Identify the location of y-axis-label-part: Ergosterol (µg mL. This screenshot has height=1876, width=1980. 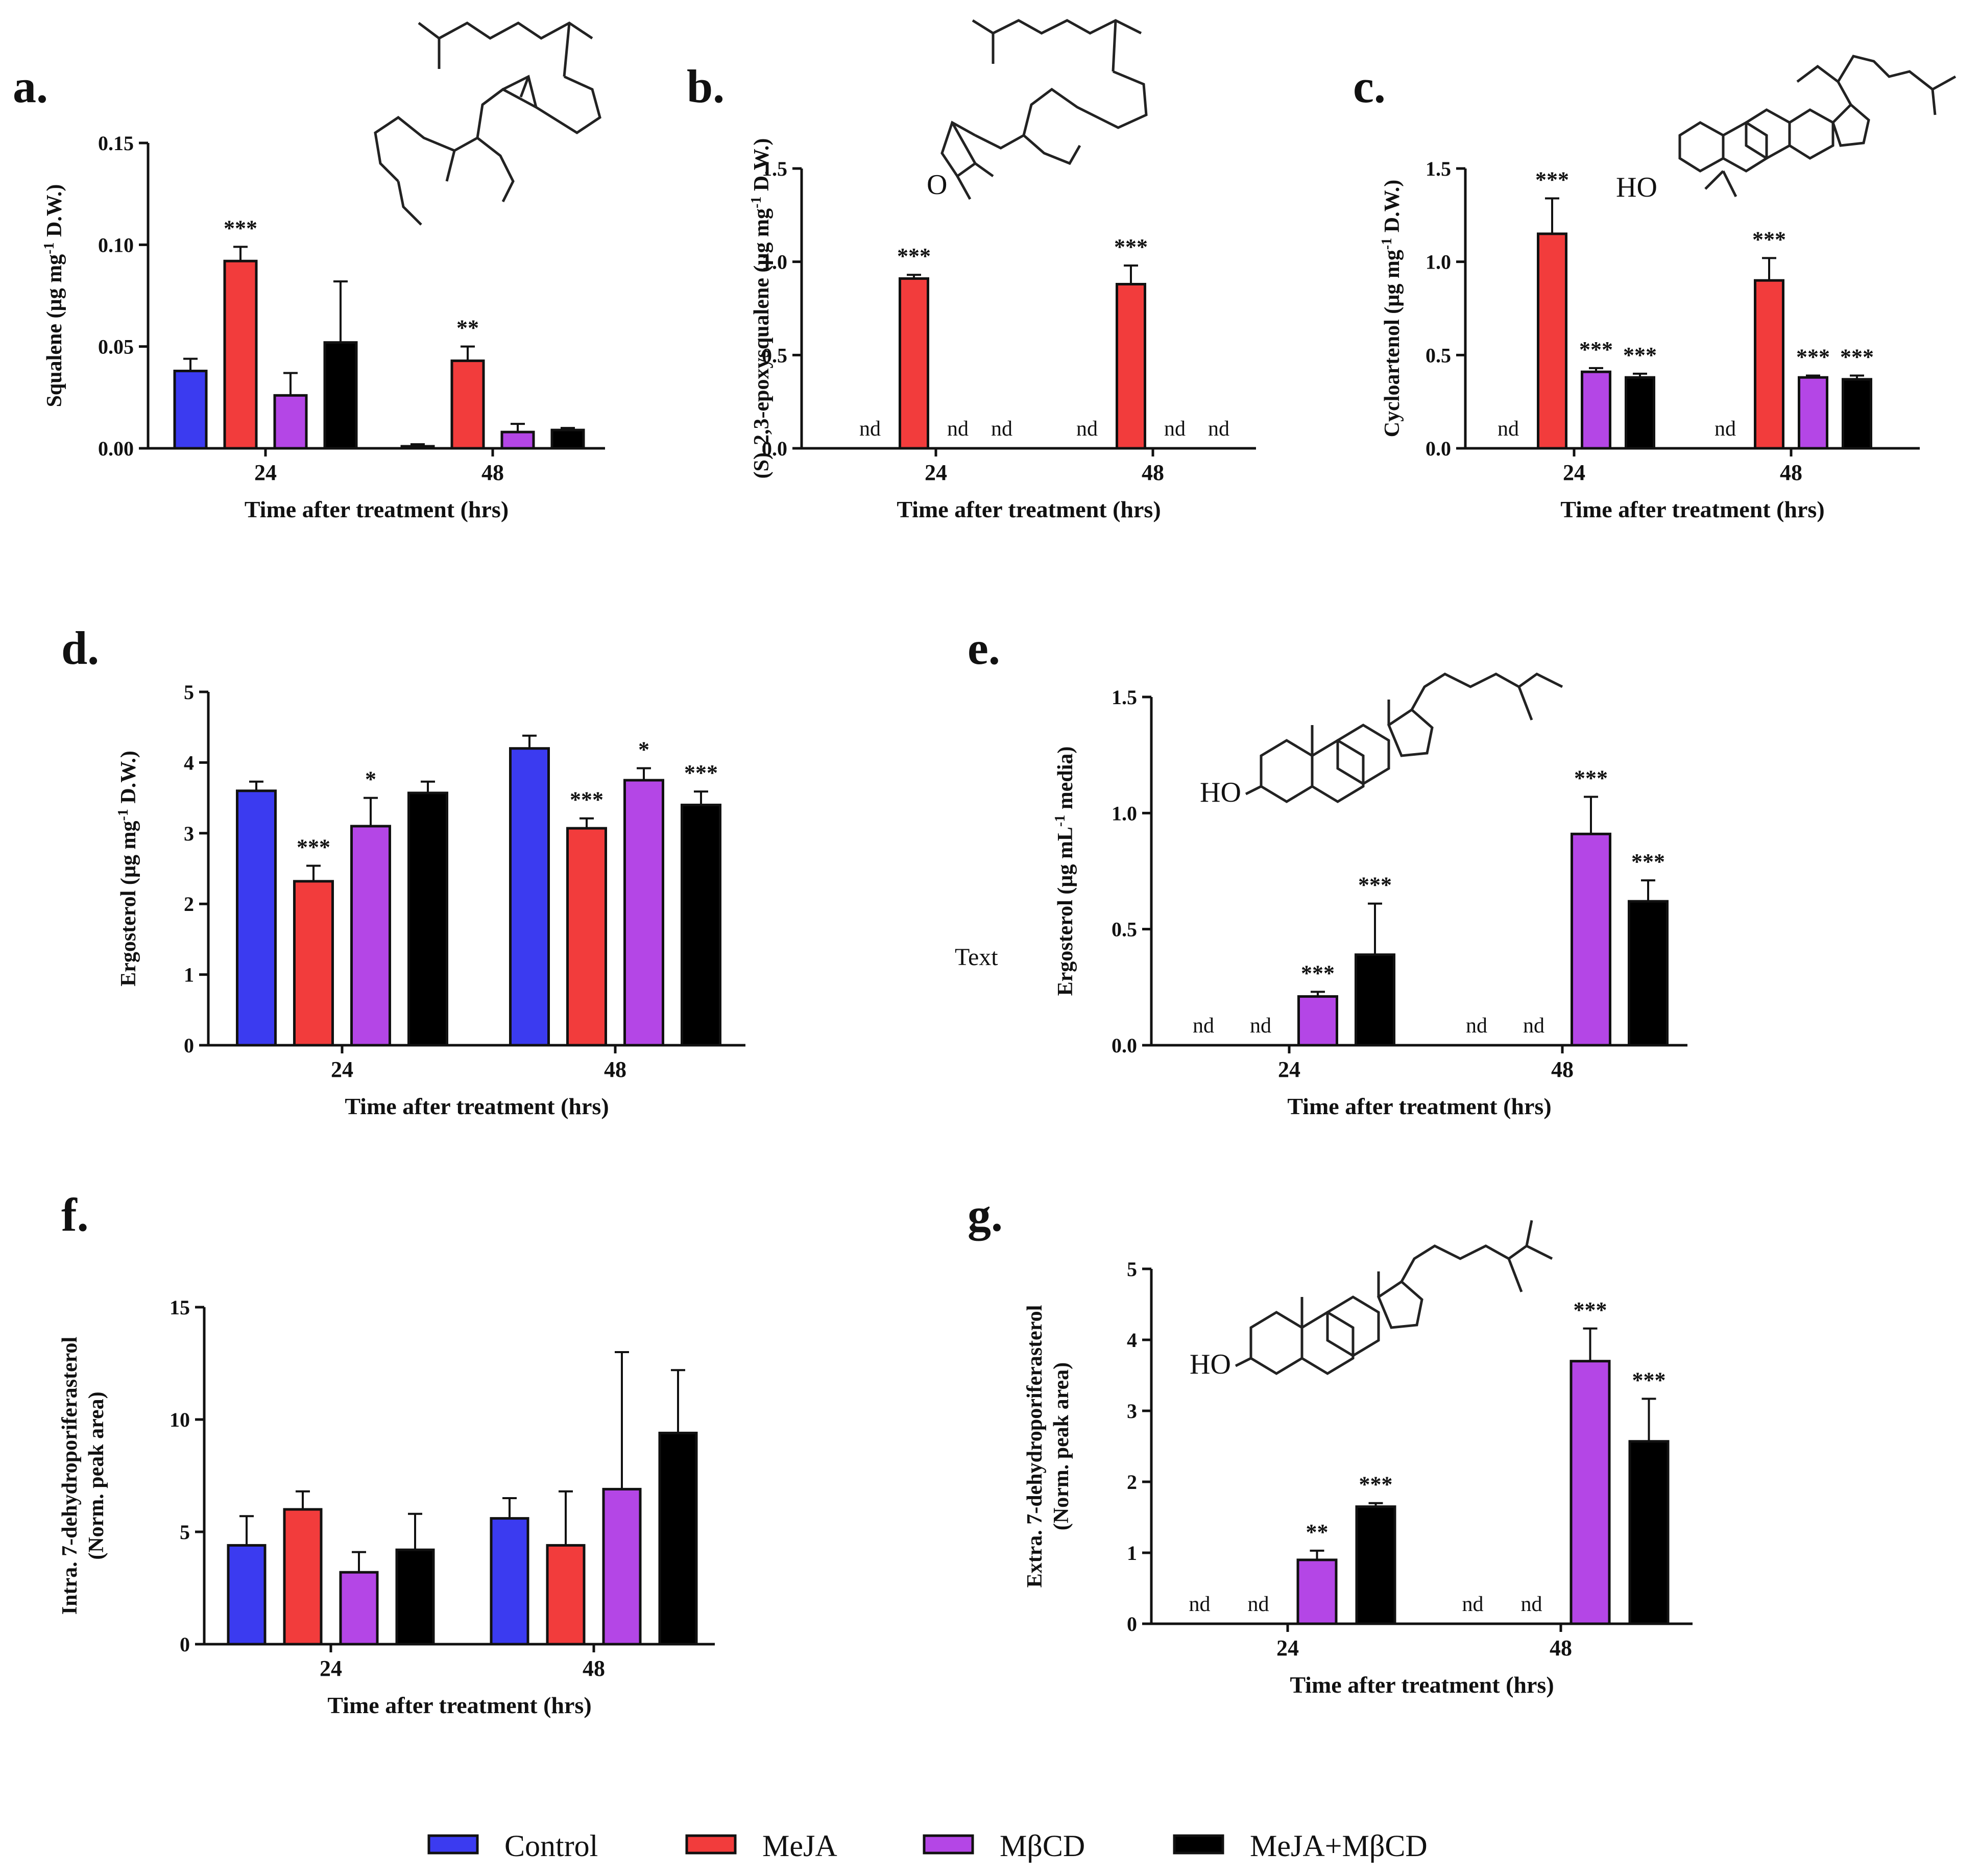
(1066, 911).